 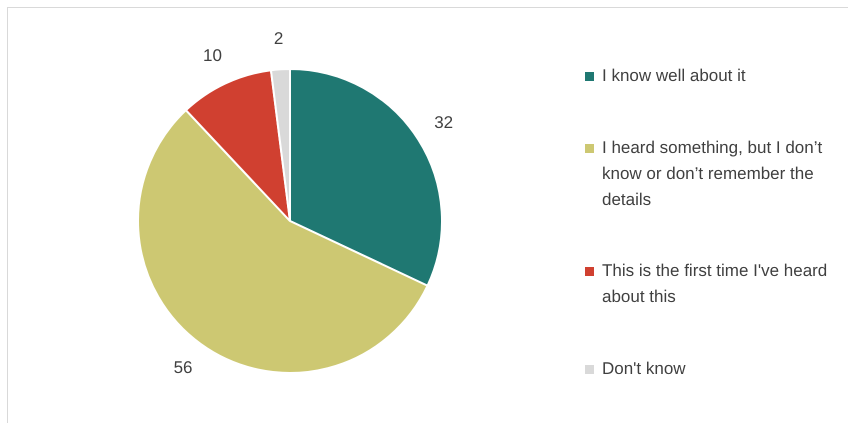 I want to click on data-label: 56, so click(x=183, y=367).